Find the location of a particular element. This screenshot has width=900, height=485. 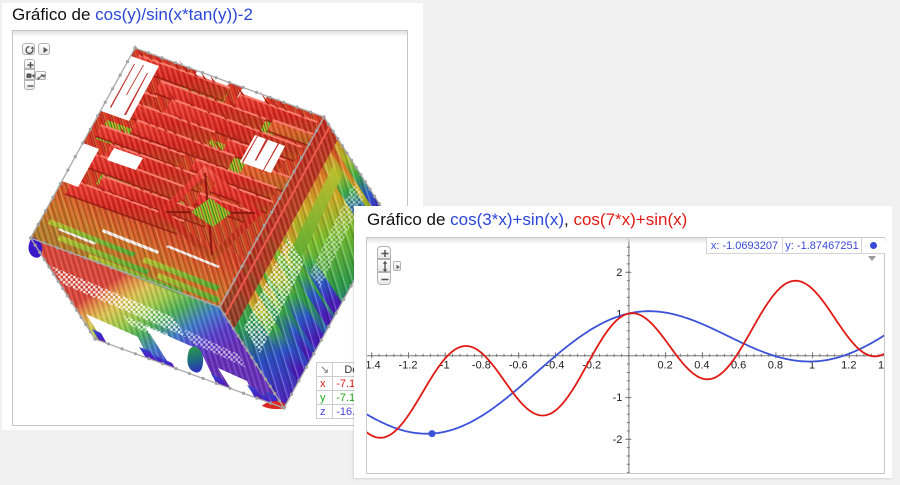

svg-text: -0.6 is located at coordinates (518, 365).